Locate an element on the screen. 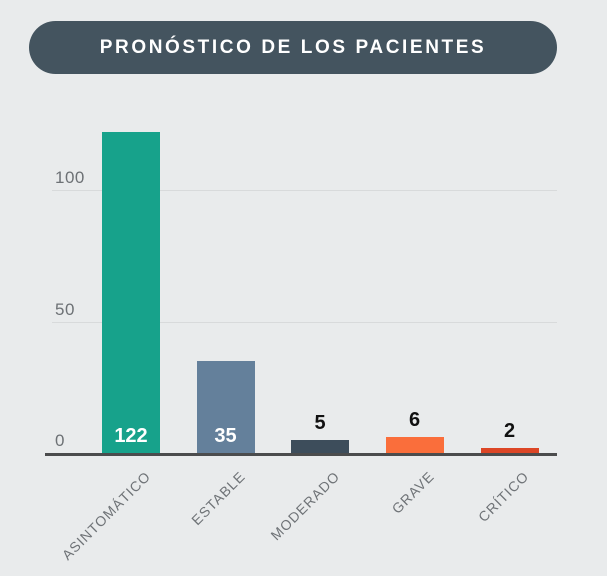  x-axis-label-asintomático: ASINTOMÁTICO is located at coordinates (106, 515).